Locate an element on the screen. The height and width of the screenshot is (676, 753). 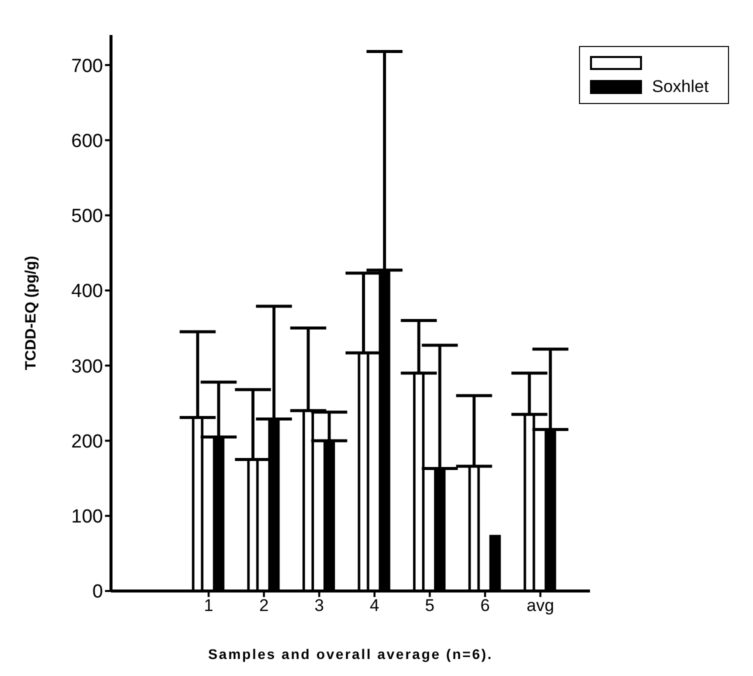
y-tick-label: 600 is located at coordinates (87, 141).